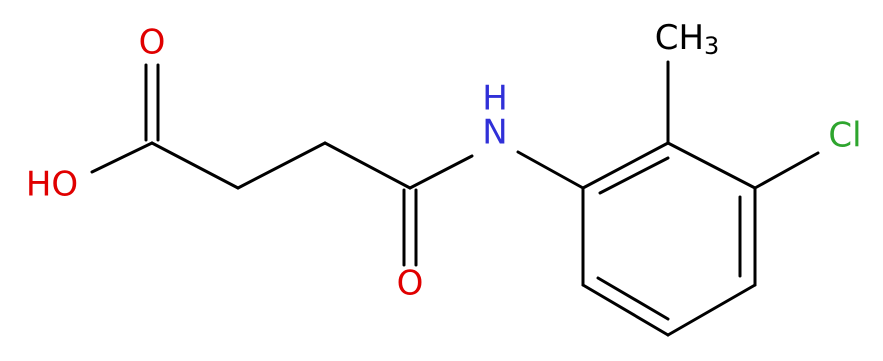  What do you see at coordinates (679, 38) in the screenshot?
I see `atom-label: CH` at bounding box center [679, 38].